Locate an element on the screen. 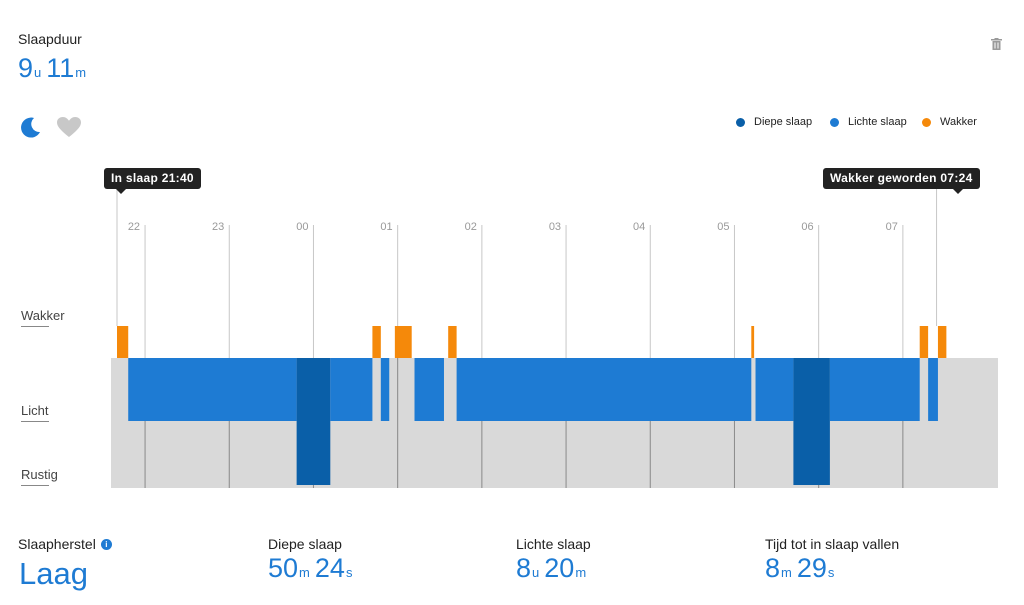 The height and width of the screenshot is (605, 1024). hour-tick-label: 01 is located at coordinates (386, 227).